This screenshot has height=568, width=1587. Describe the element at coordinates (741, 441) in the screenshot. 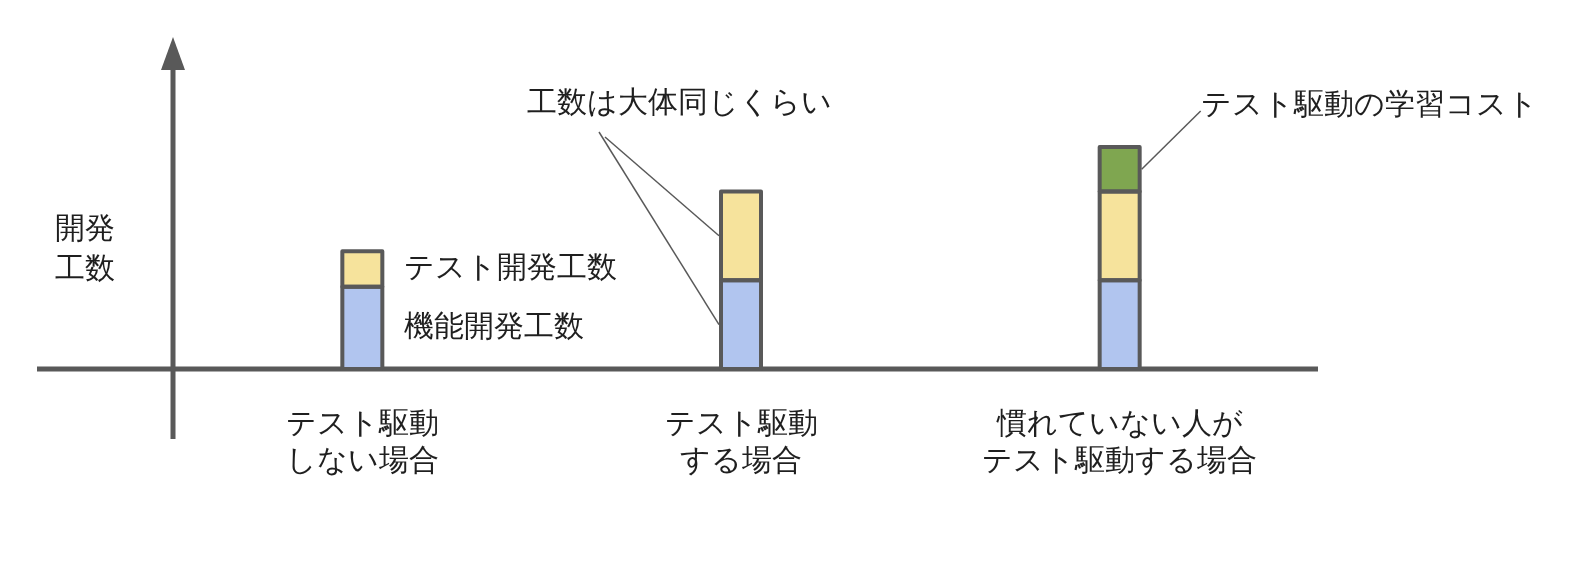

I see `x-tick-label: テスト駆動する場合` at that location.